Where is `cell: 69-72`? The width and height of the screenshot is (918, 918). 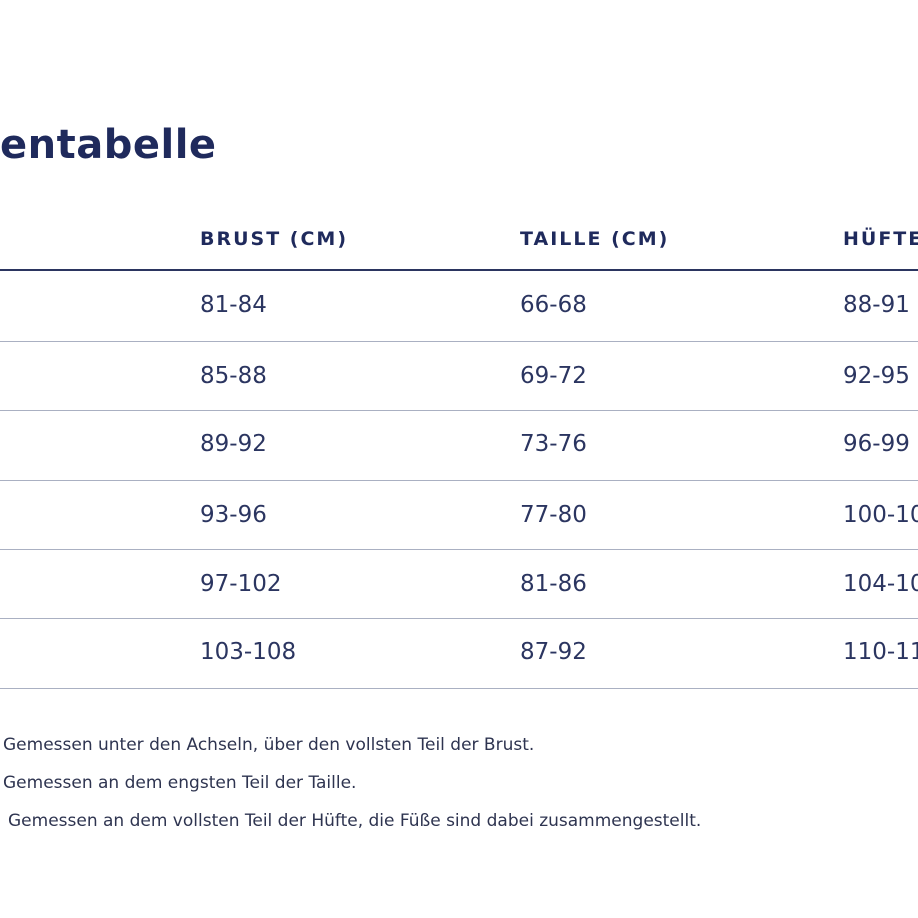
cell: 69-72 is located at coordinates (553, 376).